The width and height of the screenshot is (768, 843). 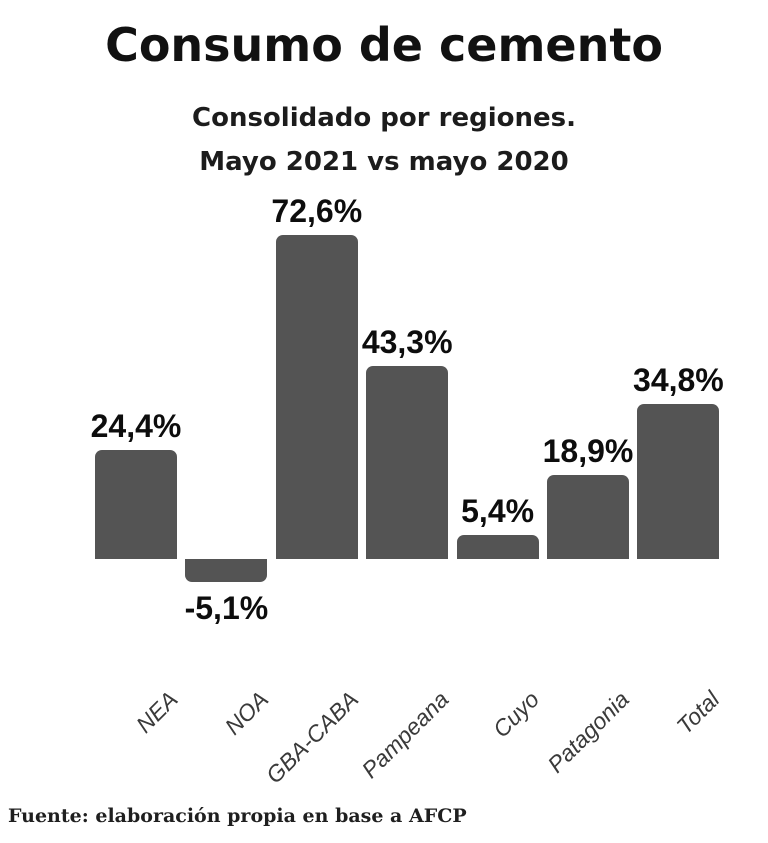 What do you see at coordinates (678, 481) in the screenshot?
I see `bar-total` at bounding box center [678, 481].